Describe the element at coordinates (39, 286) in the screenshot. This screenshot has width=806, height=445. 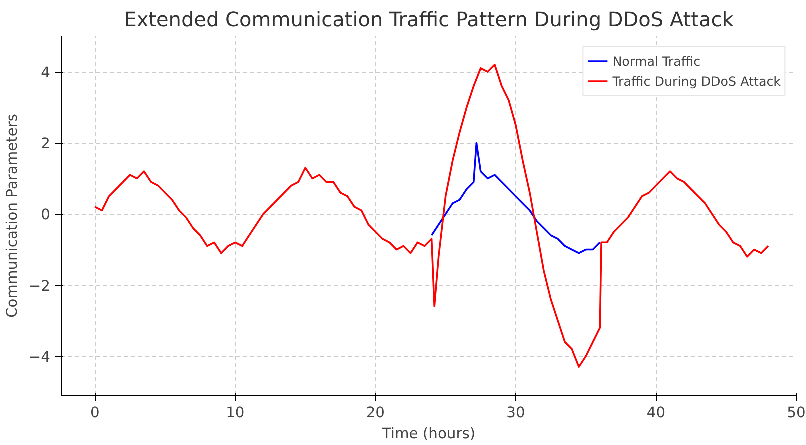
I see `y-tick-label: −2` at that location.